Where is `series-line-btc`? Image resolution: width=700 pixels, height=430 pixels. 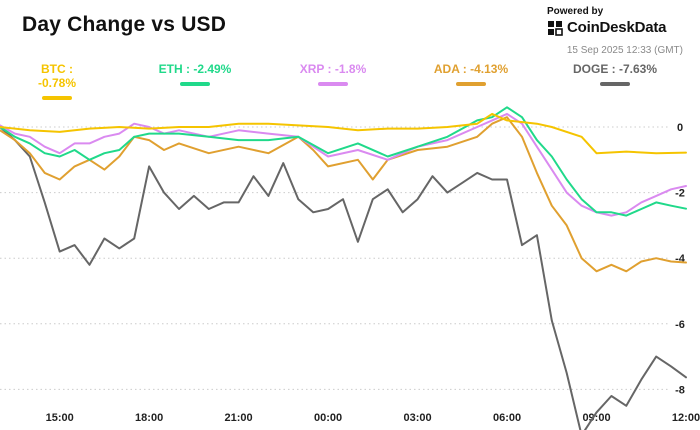 series-line-btc is located at coordinates (343, 133).